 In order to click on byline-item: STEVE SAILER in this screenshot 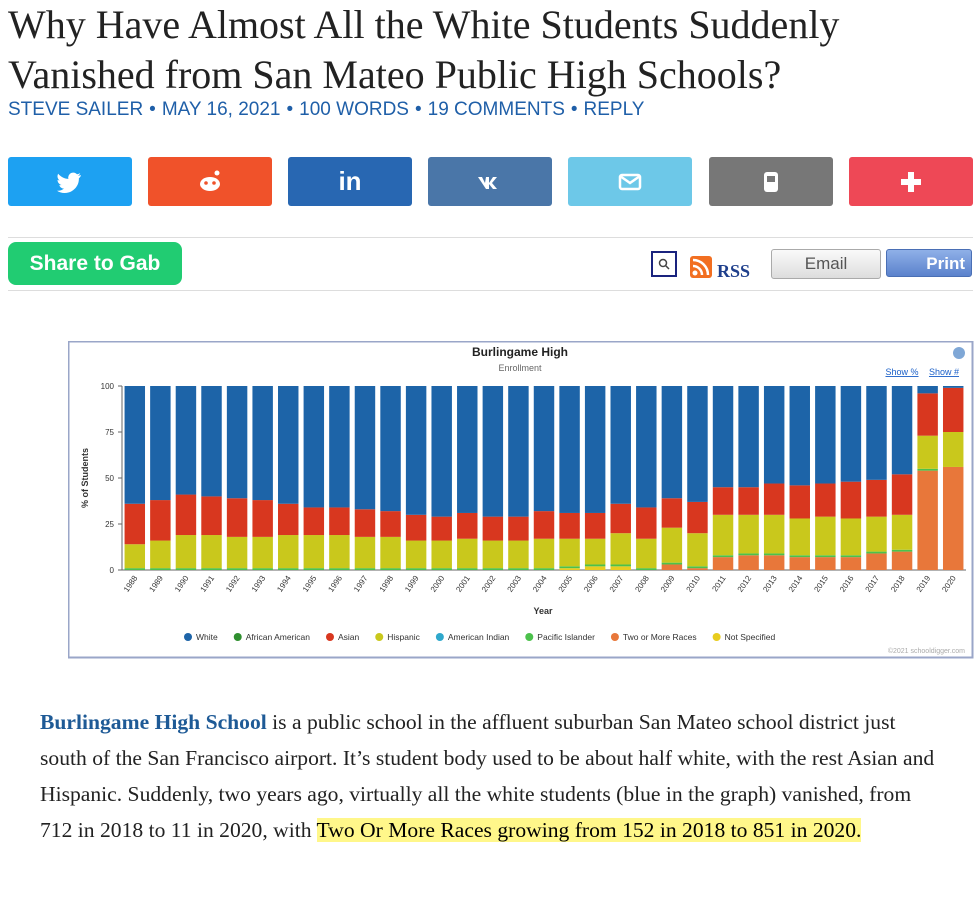, I will do `click(76, 109)`.